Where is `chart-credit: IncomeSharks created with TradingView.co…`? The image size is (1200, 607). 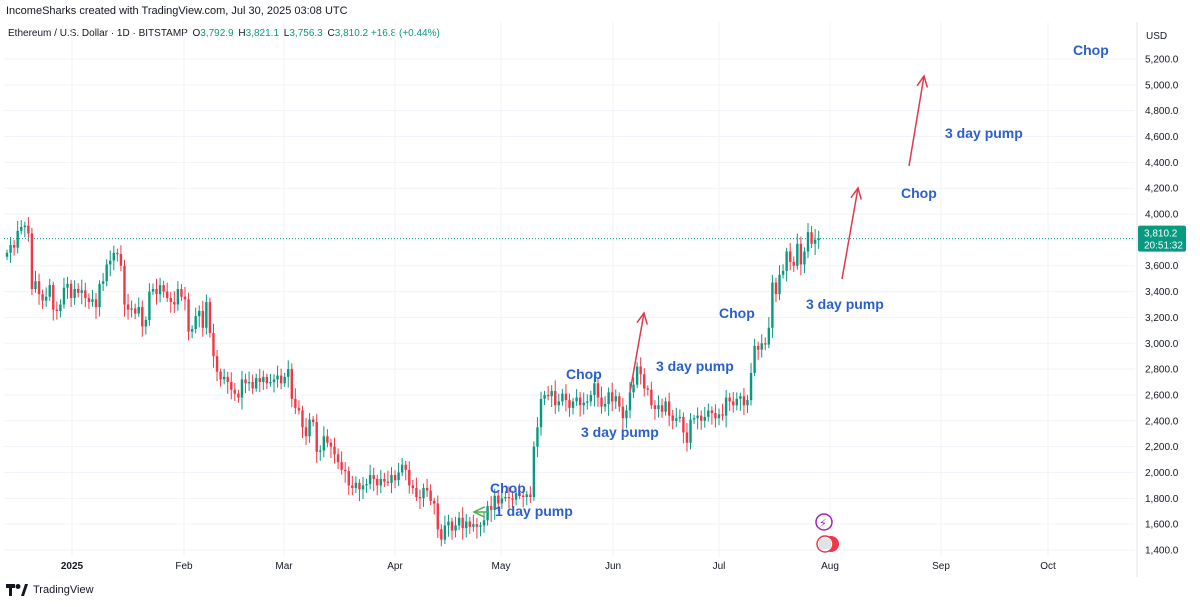 chart-credit: IncomeSharks created with TradingView.co… is located at coordinates (600, 11).